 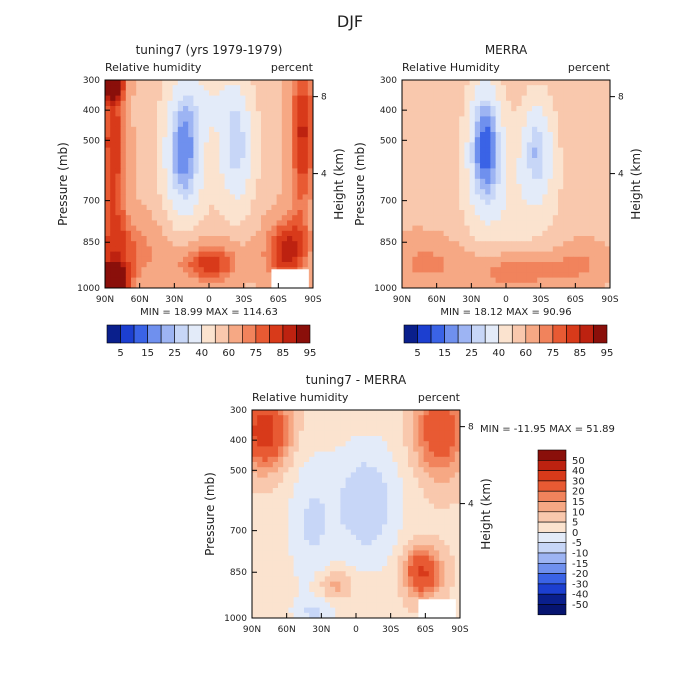 What do you see at coordinates (621, 98) in the screenshot?
I see `y-right-tick-label: 8` at bounding box center [621, 98].